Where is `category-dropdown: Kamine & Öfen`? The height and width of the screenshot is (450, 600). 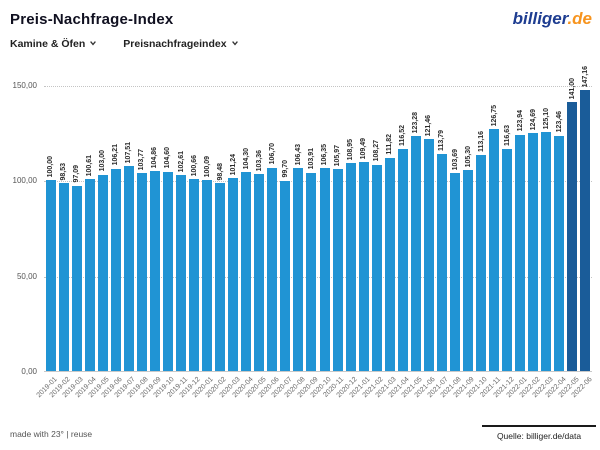 category-dropdown: Kamine & Öfen is located at coordinates (53, 44).